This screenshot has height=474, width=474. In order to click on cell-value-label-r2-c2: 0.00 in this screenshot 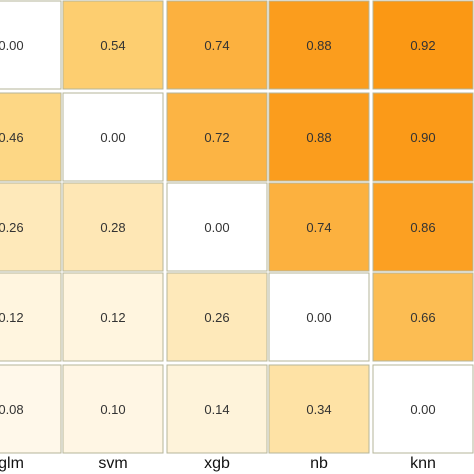, I will do `click(216, 227)`.